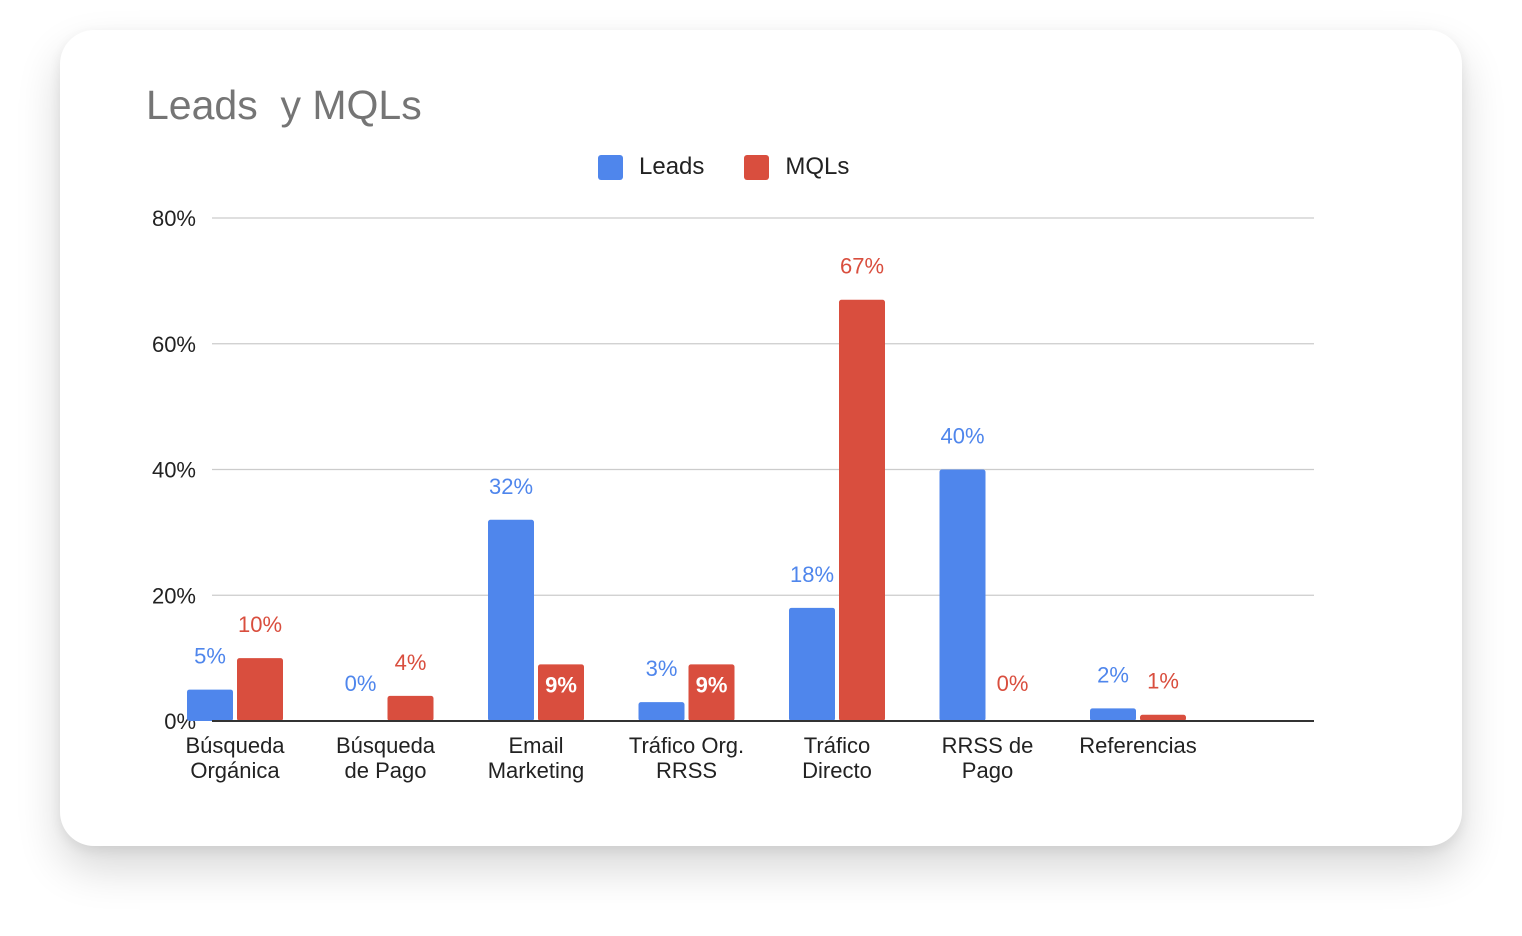 The width and height of the screenshot is (1522, 936). I want to click on data-label-mqls: 10%, so click(260, 624).